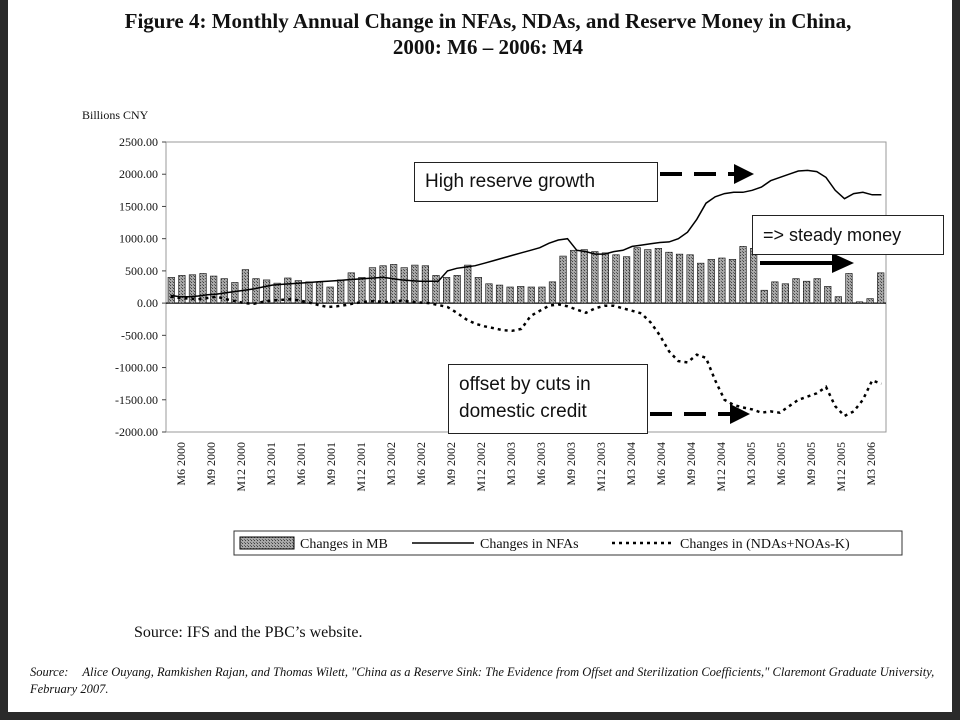 This screenshot has width=960, height=720. I want to click on x-tick-label: M6 2001, so click(301, 464).